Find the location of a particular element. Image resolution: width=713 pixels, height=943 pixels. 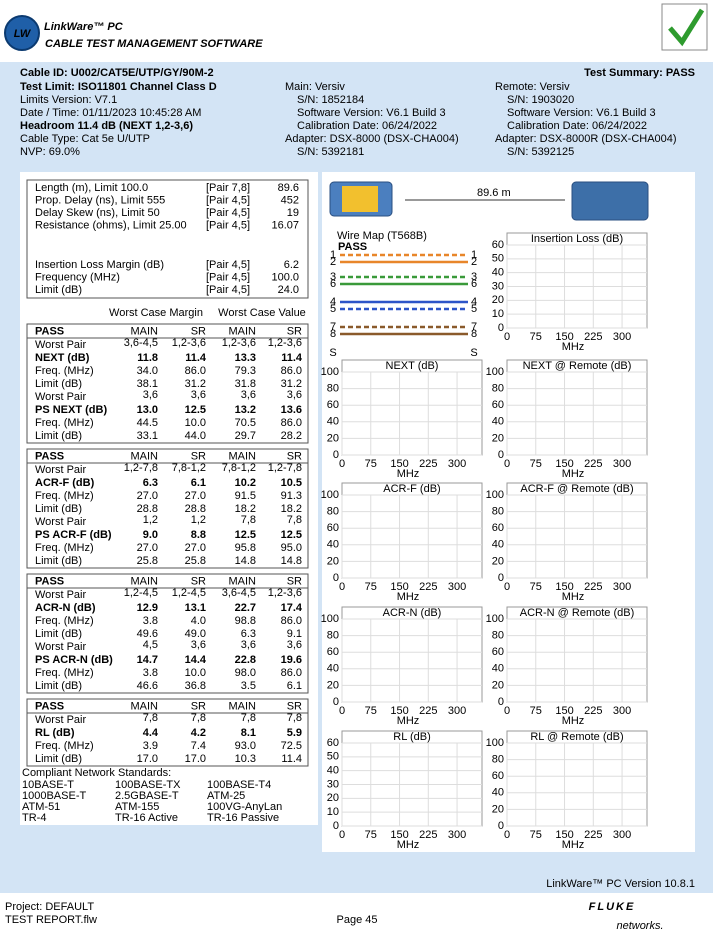

main-line: S/N: 1852184 is located at coordinates (330, 100).